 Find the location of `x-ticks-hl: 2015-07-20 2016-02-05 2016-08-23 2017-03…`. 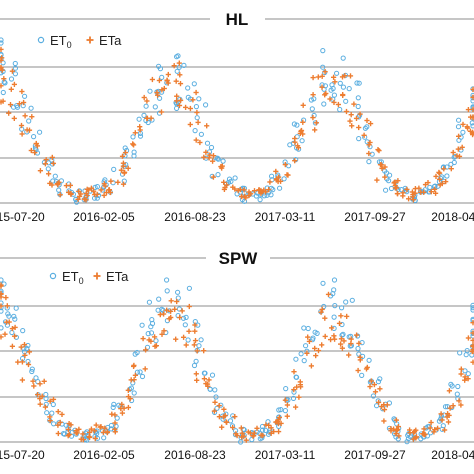

x-ticks-hl: 2015-07-20 2016-02-05 2016-08-23 2017-03… is located at coordinates (237, 217).